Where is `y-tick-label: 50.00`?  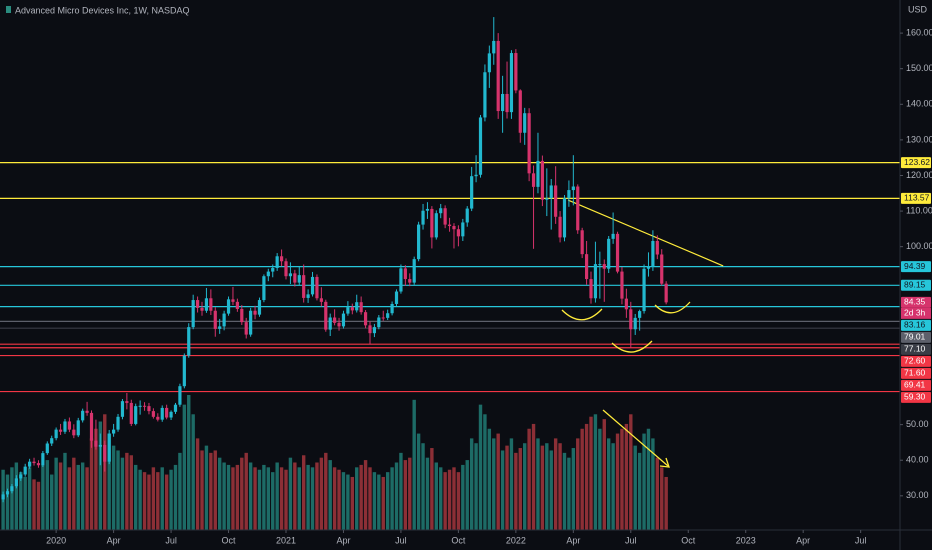 y-tick-label: 50.00 is located at coordinates (917, 424).